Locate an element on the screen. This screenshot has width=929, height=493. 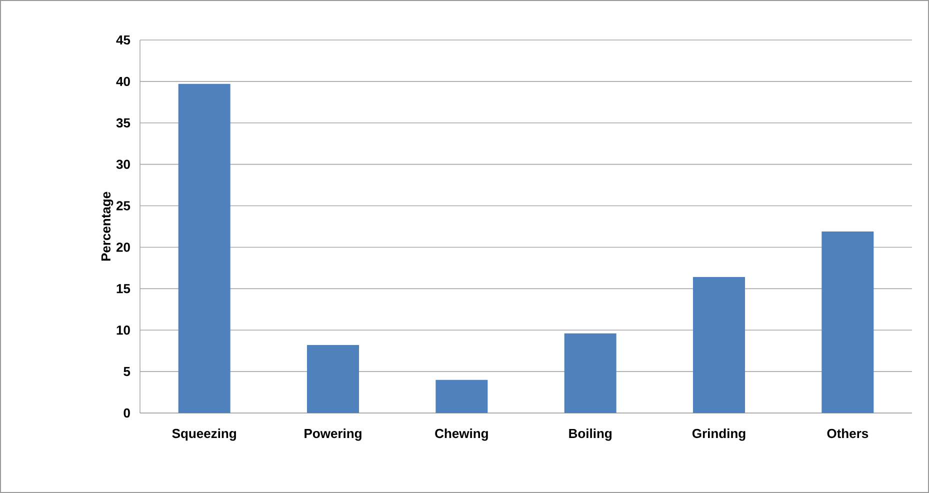
y-tick-label: 25 is located at coordinates (123, 205).